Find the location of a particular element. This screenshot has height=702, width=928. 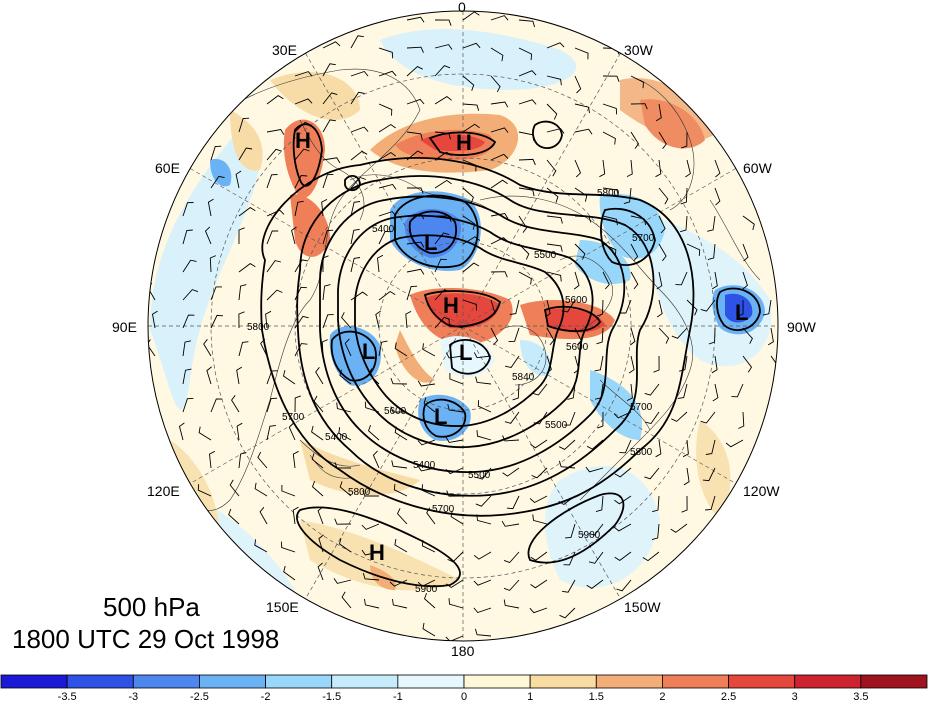

contour-label: 5400 is located at coordinates (383, 229).